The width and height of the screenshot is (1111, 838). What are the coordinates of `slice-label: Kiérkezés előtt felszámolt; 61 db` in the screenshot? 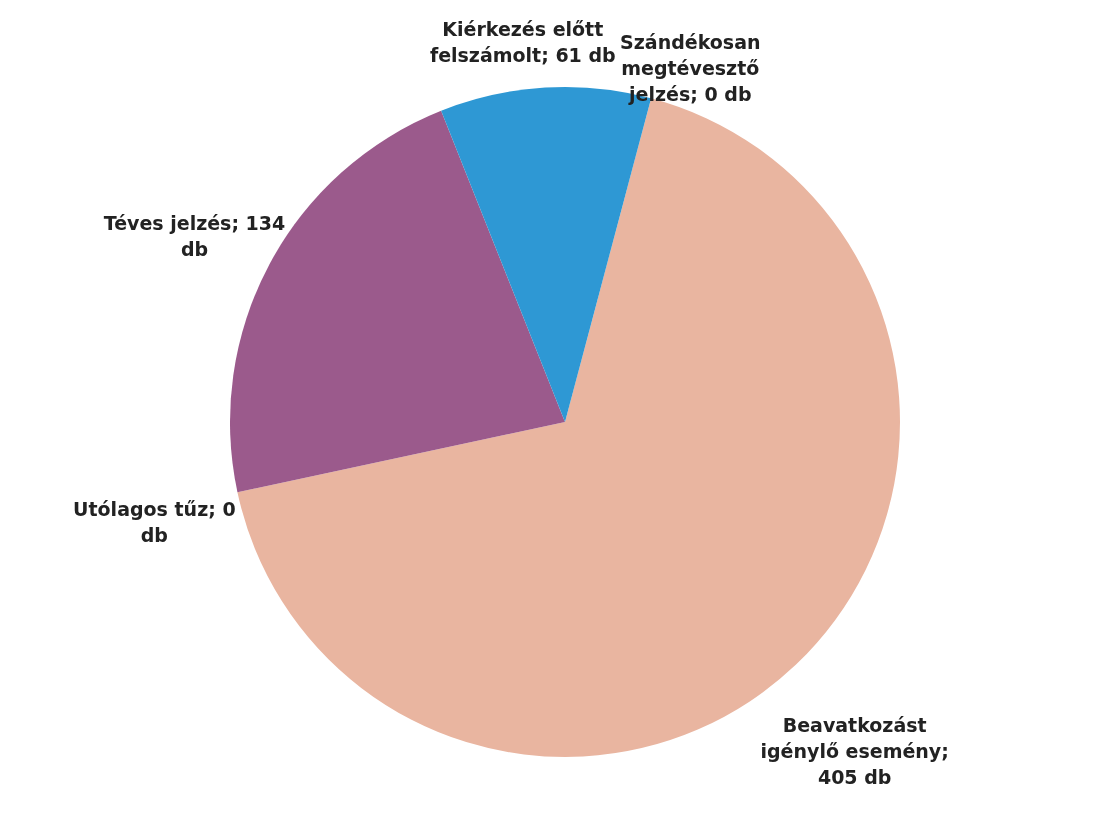 It's located at (522, 42).